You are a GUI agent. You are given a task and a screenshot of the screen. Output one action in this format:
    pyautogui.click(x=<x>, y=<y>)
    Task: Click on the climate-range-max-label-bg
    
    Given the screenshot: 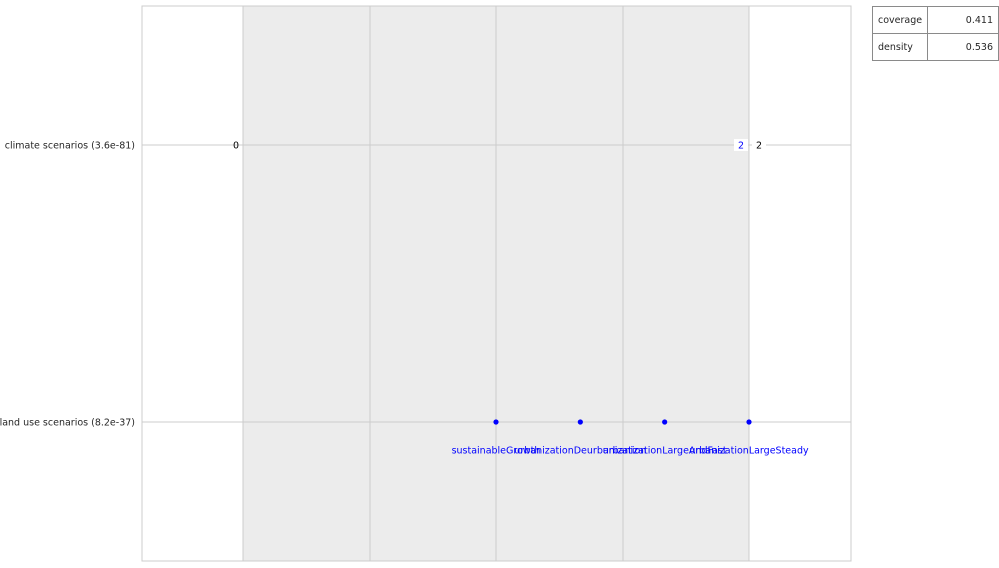 What is the action you would take?
    pyautogui.click(x=759, y=145)
    